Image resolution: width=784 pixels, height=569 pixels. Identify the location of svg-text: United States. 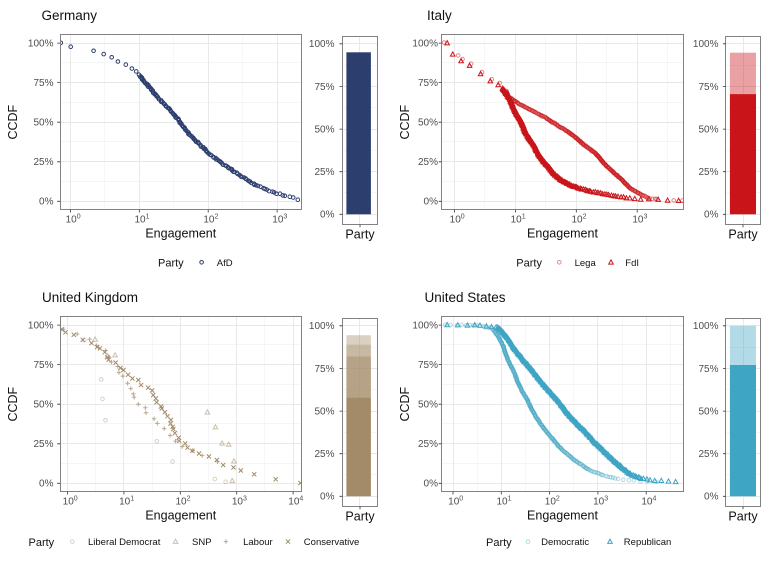
(465, 297).